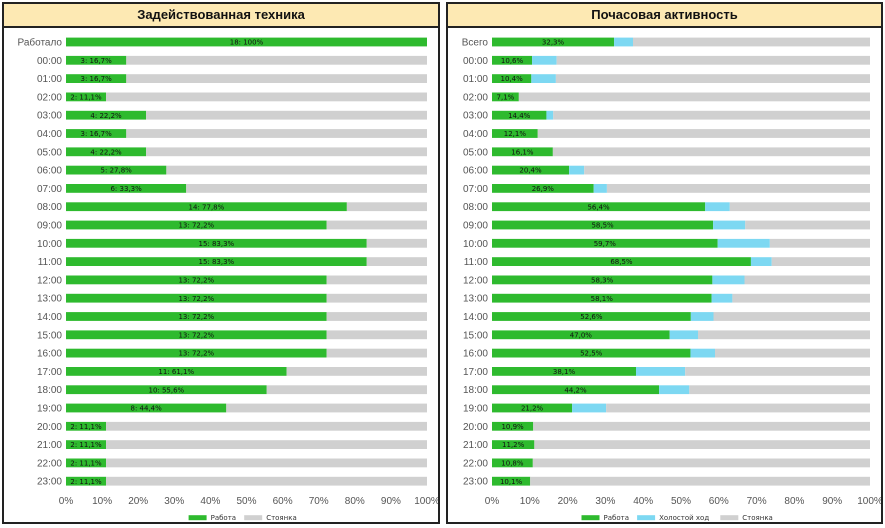  What do you see at coordinates (49, 463) in the screenshot?
I see `category-label: 22:00` at bounding box center [49, 463].